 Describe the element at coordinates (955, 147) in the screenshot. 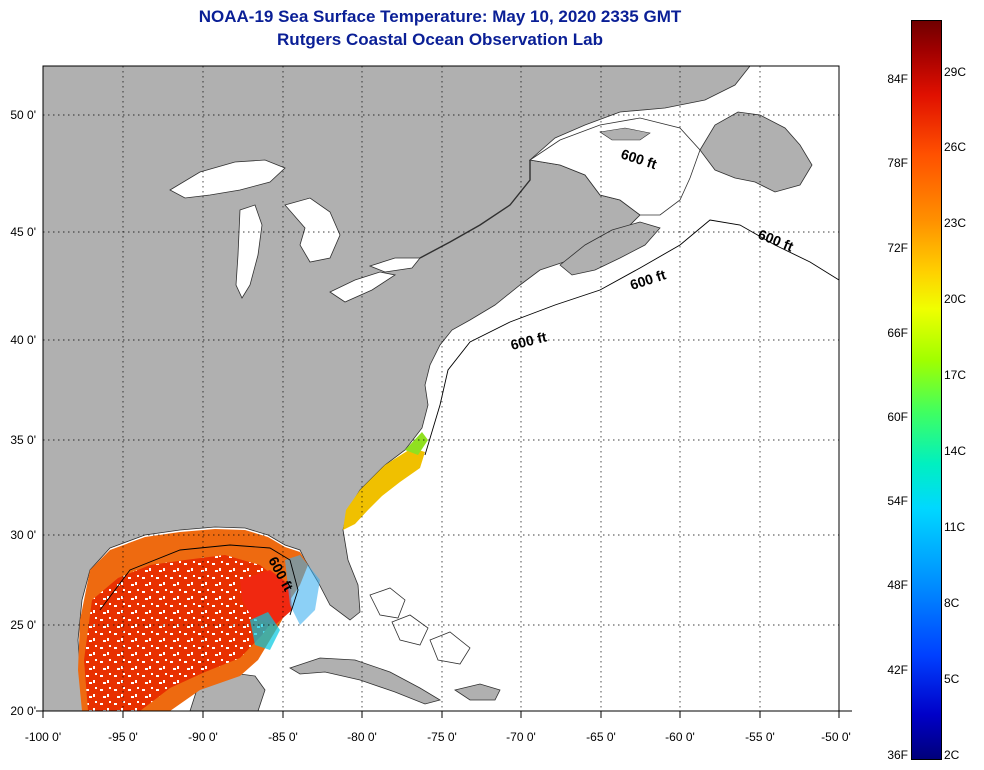

I see `colorbar-c-label: 26C` at that location.